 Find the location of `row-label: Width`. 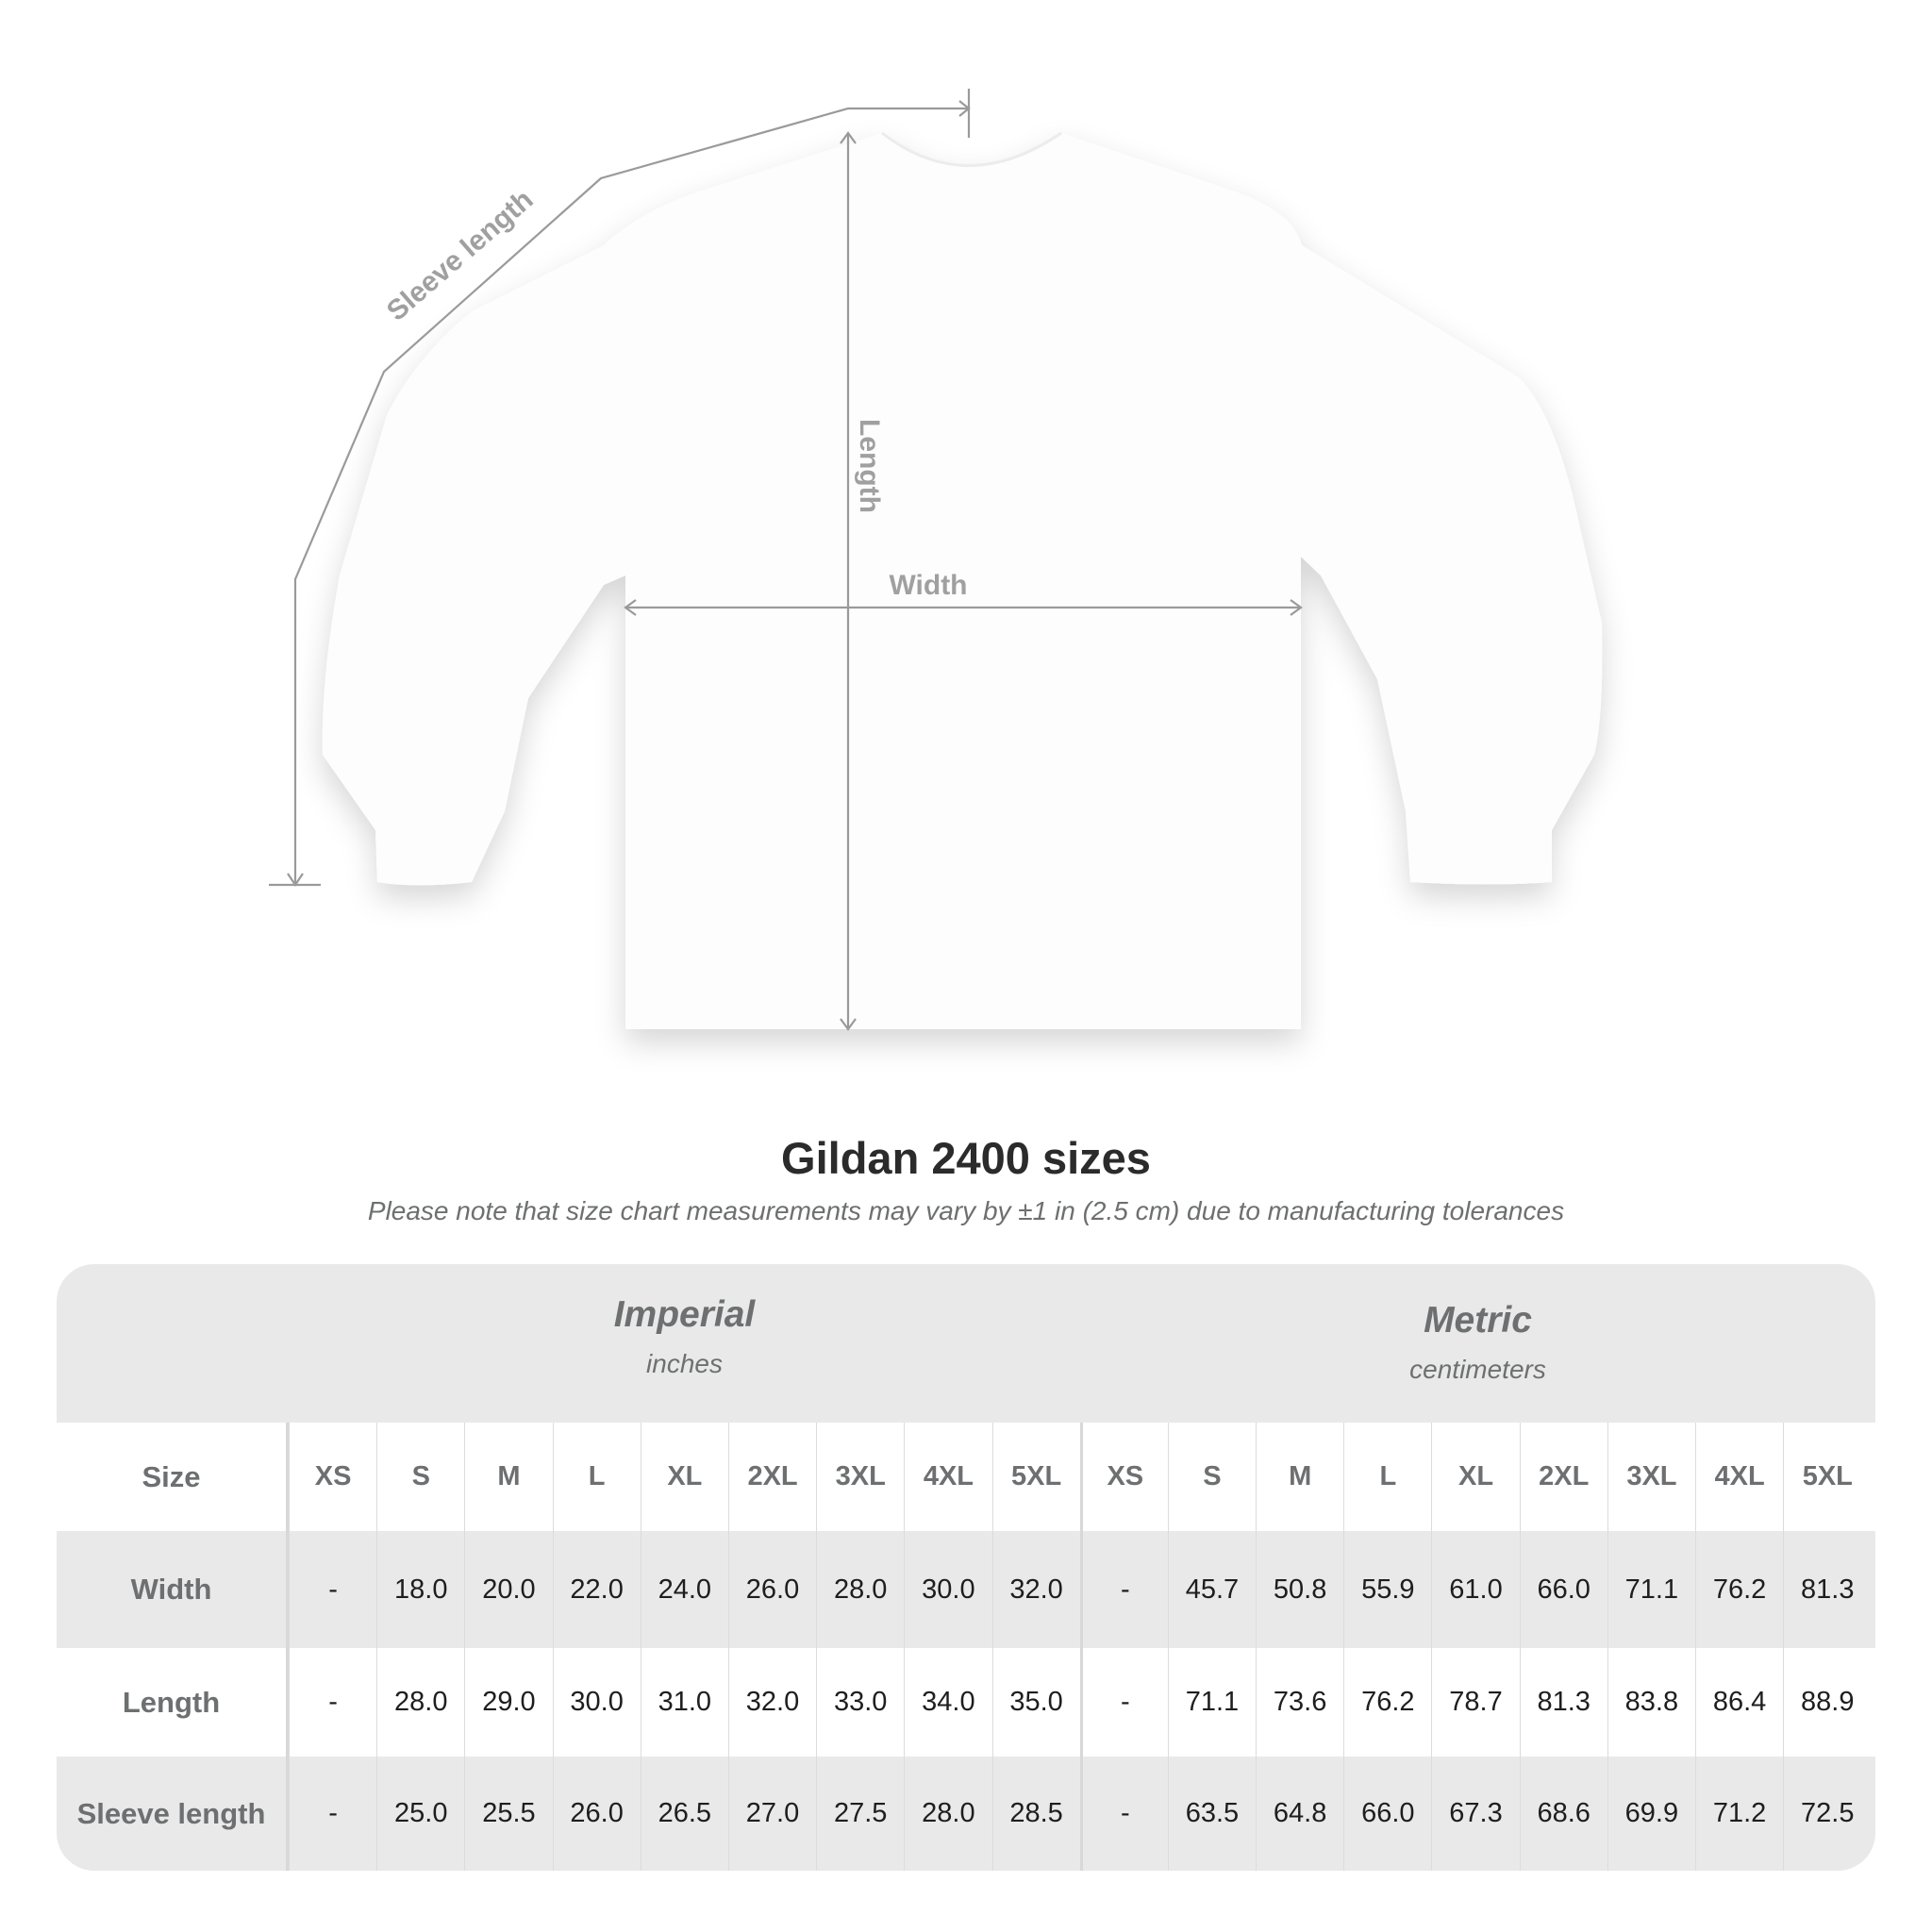

row-label: Width is located at coordinates (173, 1589).